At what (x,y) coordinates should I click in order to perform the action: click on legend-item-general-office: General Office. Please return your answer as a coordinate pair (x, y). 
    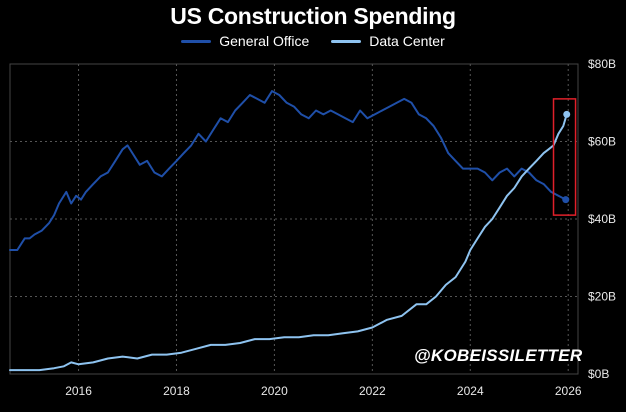
    Looking at the image, I should click on (245, 41).